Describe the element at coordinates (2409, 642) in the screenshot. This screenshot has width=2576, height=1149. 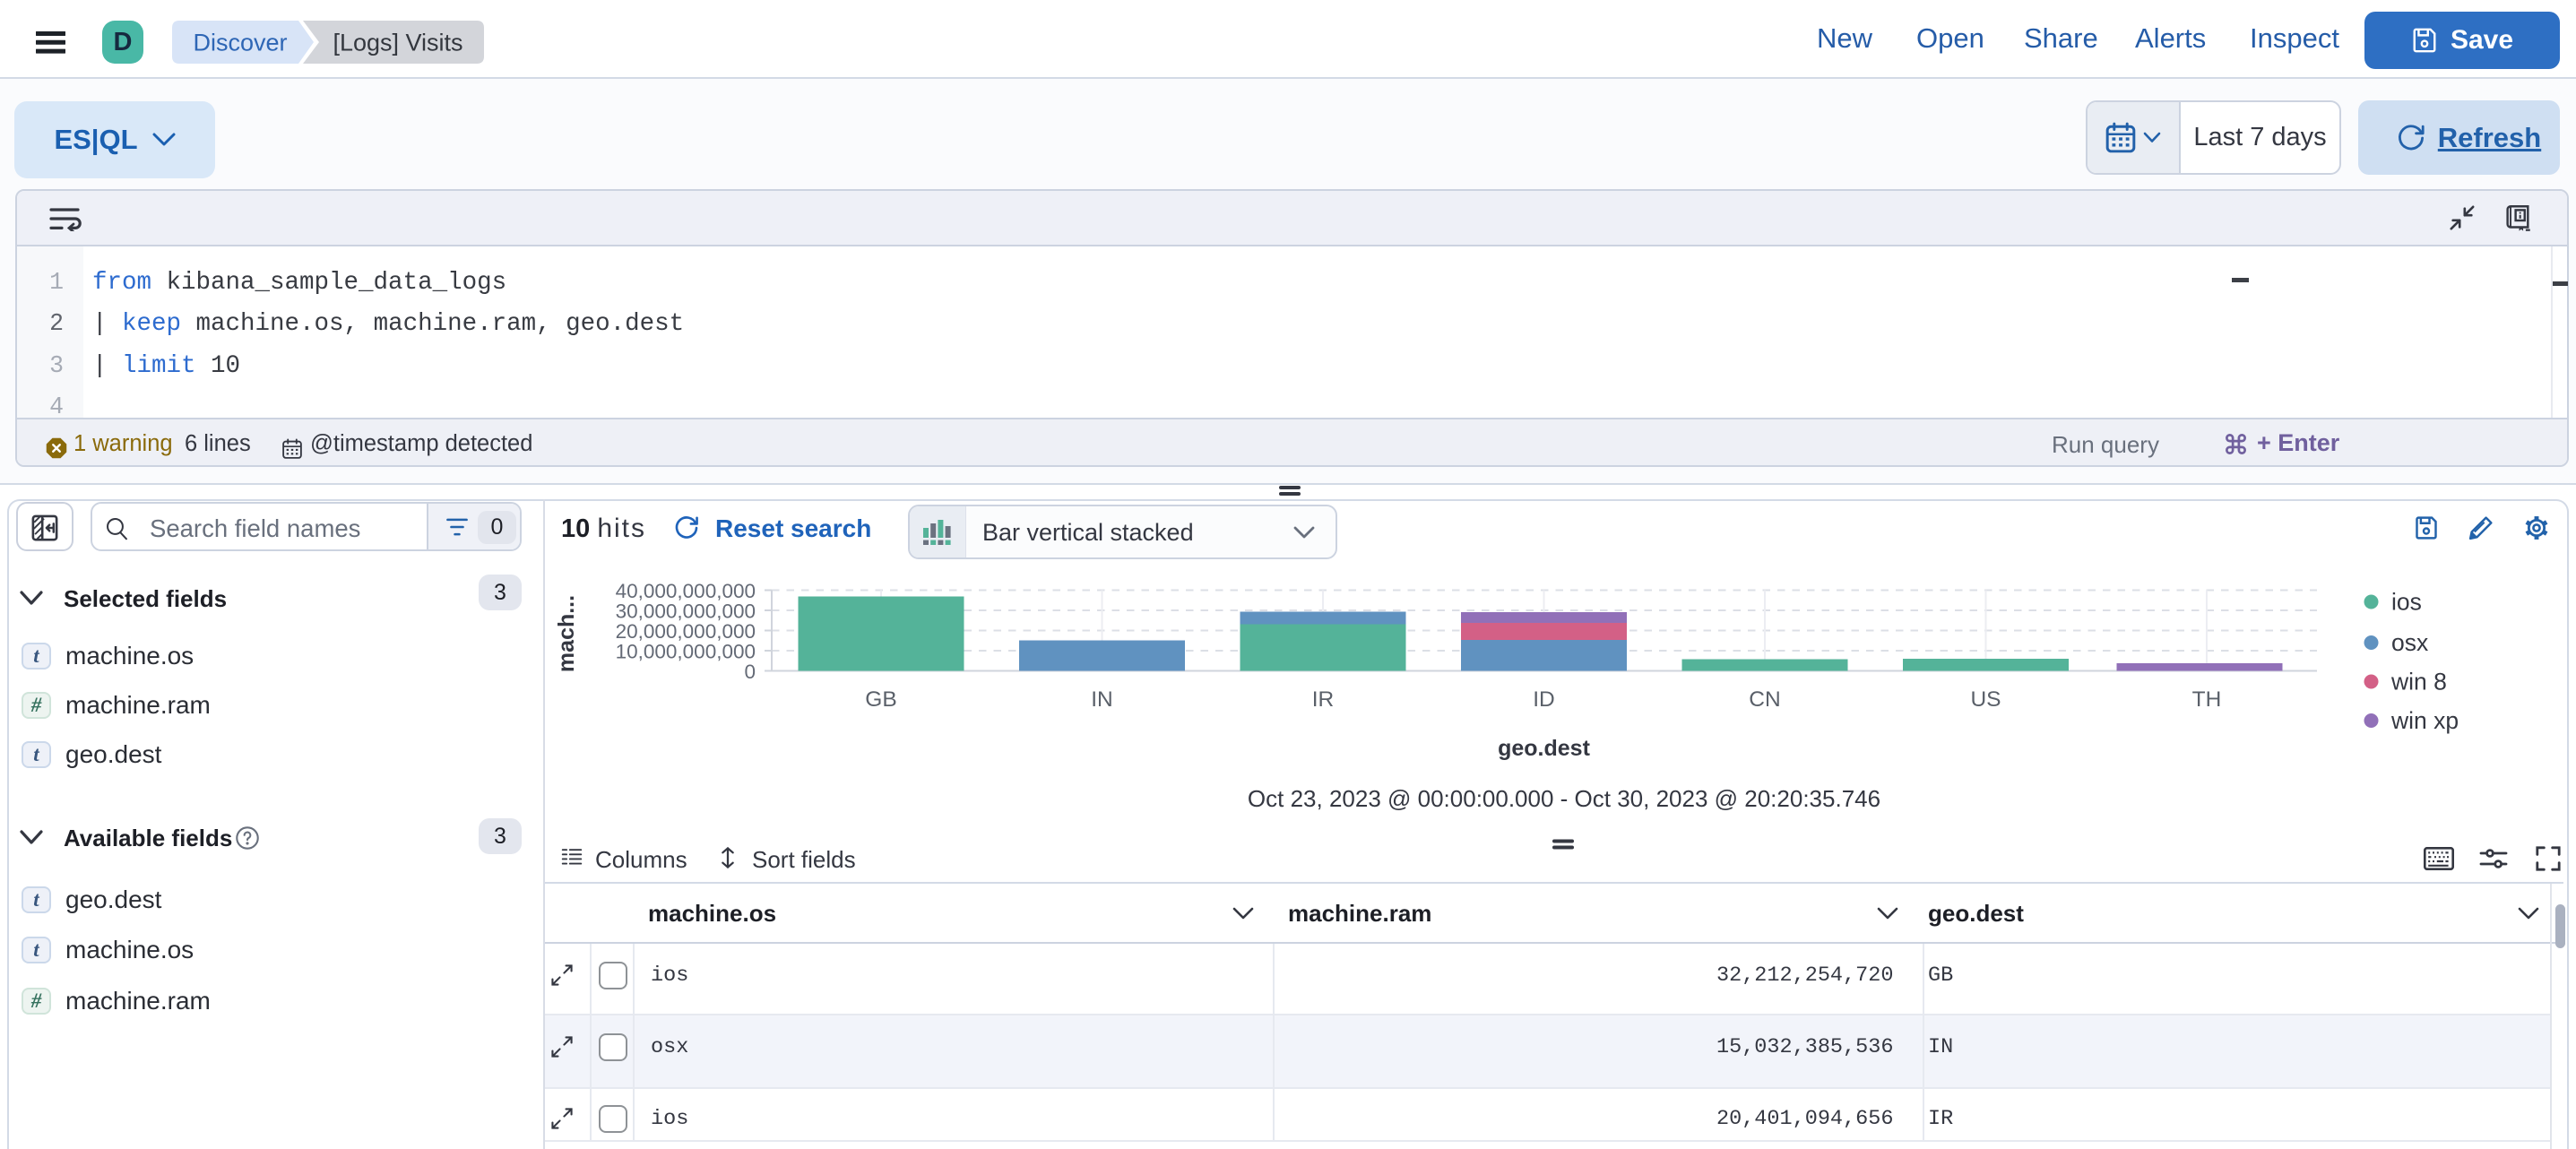
I see `svg-text: osx` at that location.